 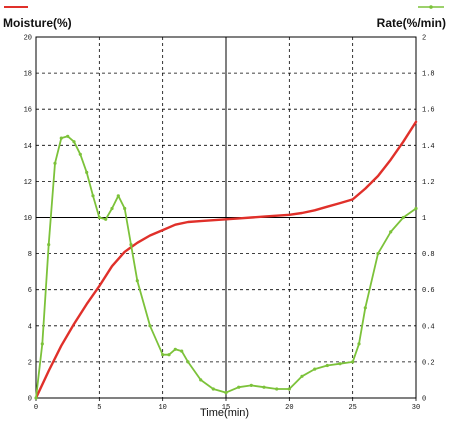 What do you see at coordinates (28, 219) in the screenshot?
I see `y-left-tick-label: 10` at bounding box center [28, 219].